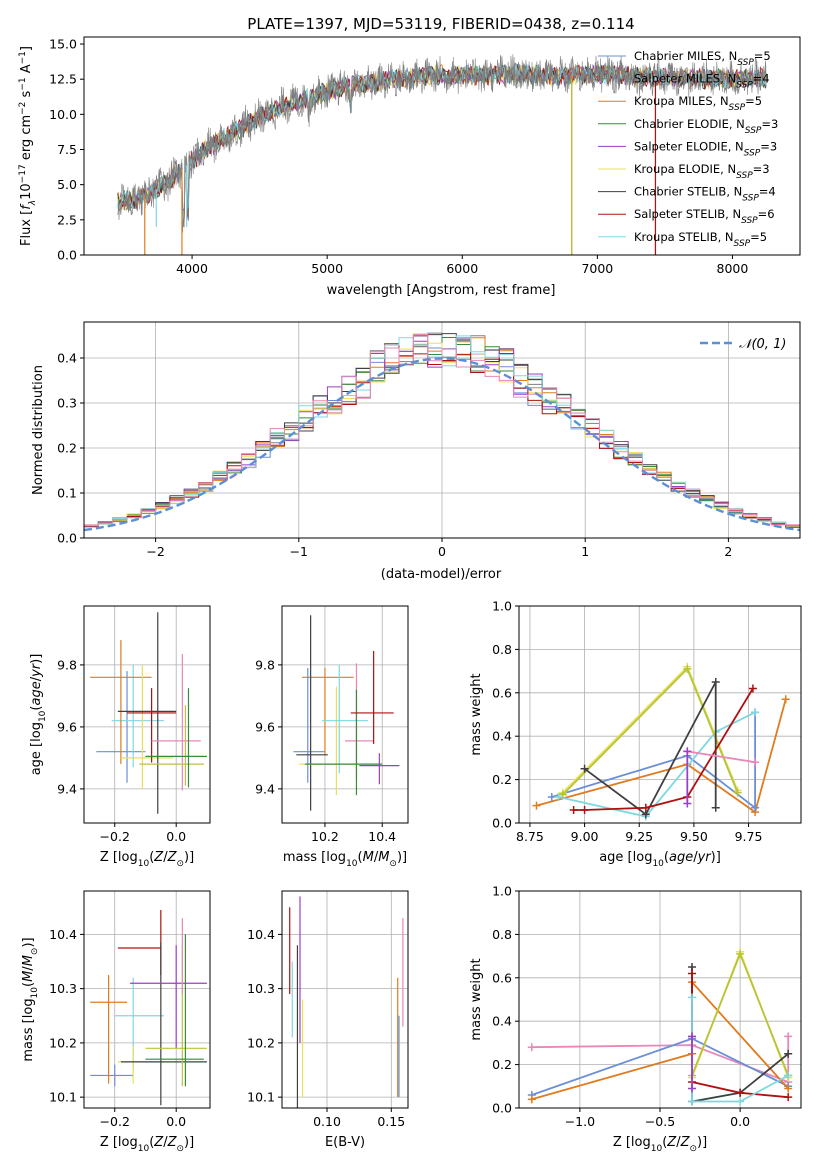 Image resolution: width=819 pixels, height=1170 pixels. What do you see at coordinates (687, 777) in the screenshot?
I see `weight-series` at bounding box center [687, 777].